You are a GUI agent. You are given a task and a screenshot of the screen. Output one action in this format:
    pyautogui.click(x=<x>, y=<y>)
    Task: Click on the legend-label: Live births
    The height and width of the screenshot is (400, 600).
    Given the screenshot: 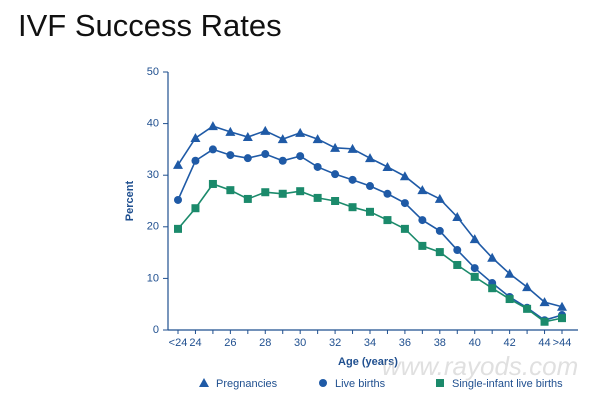 What is the action you would take?
    pyautogui.click(x=360, y=384)
    